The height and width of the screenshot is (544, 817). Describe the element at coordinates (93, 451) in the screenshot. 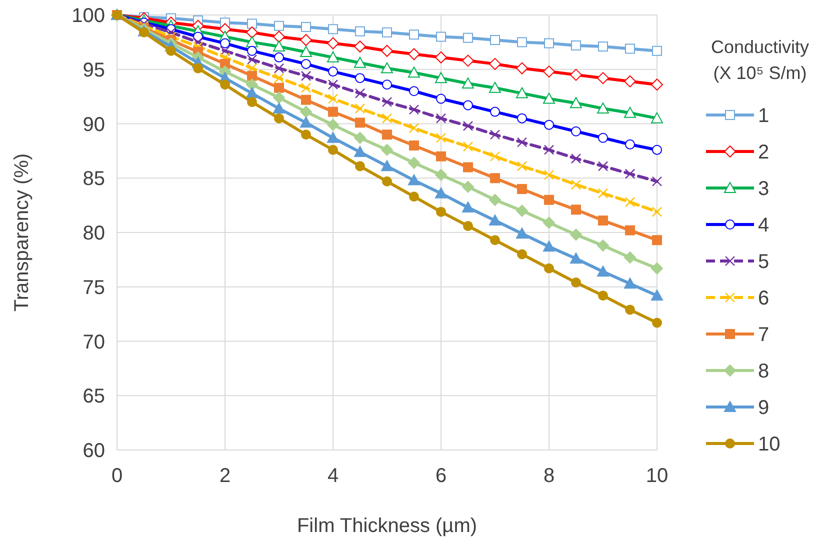

I see `y-tick-label: 60` at that location.